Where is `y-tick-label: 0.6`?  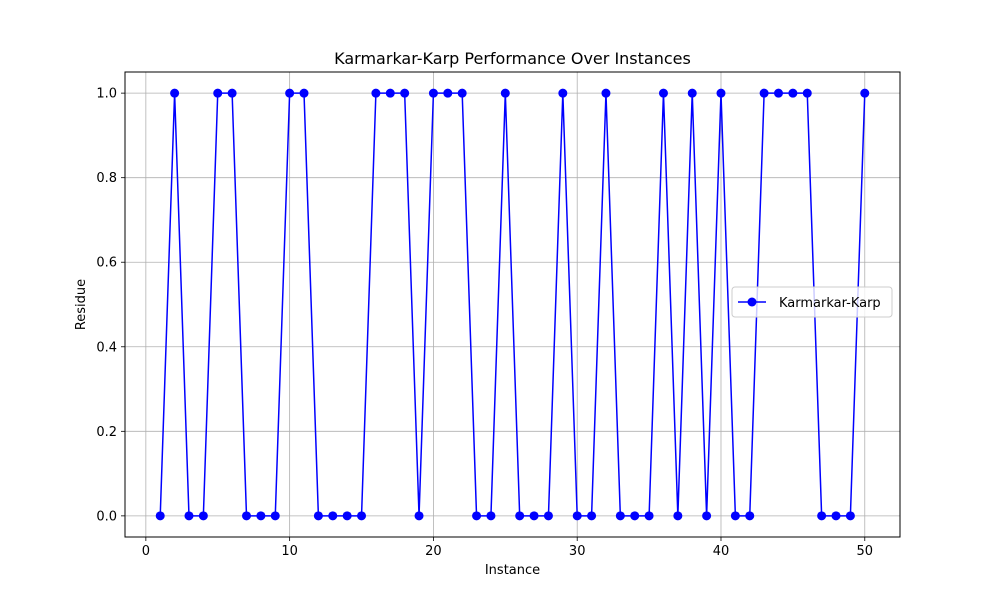
y-tick-label: 0.6 is located at coordinates (106, 263).